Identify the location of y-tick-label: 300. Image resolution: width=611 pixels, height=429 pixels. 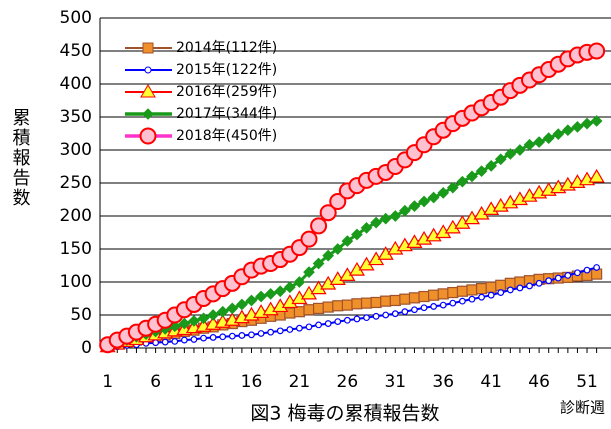
(76, 150).